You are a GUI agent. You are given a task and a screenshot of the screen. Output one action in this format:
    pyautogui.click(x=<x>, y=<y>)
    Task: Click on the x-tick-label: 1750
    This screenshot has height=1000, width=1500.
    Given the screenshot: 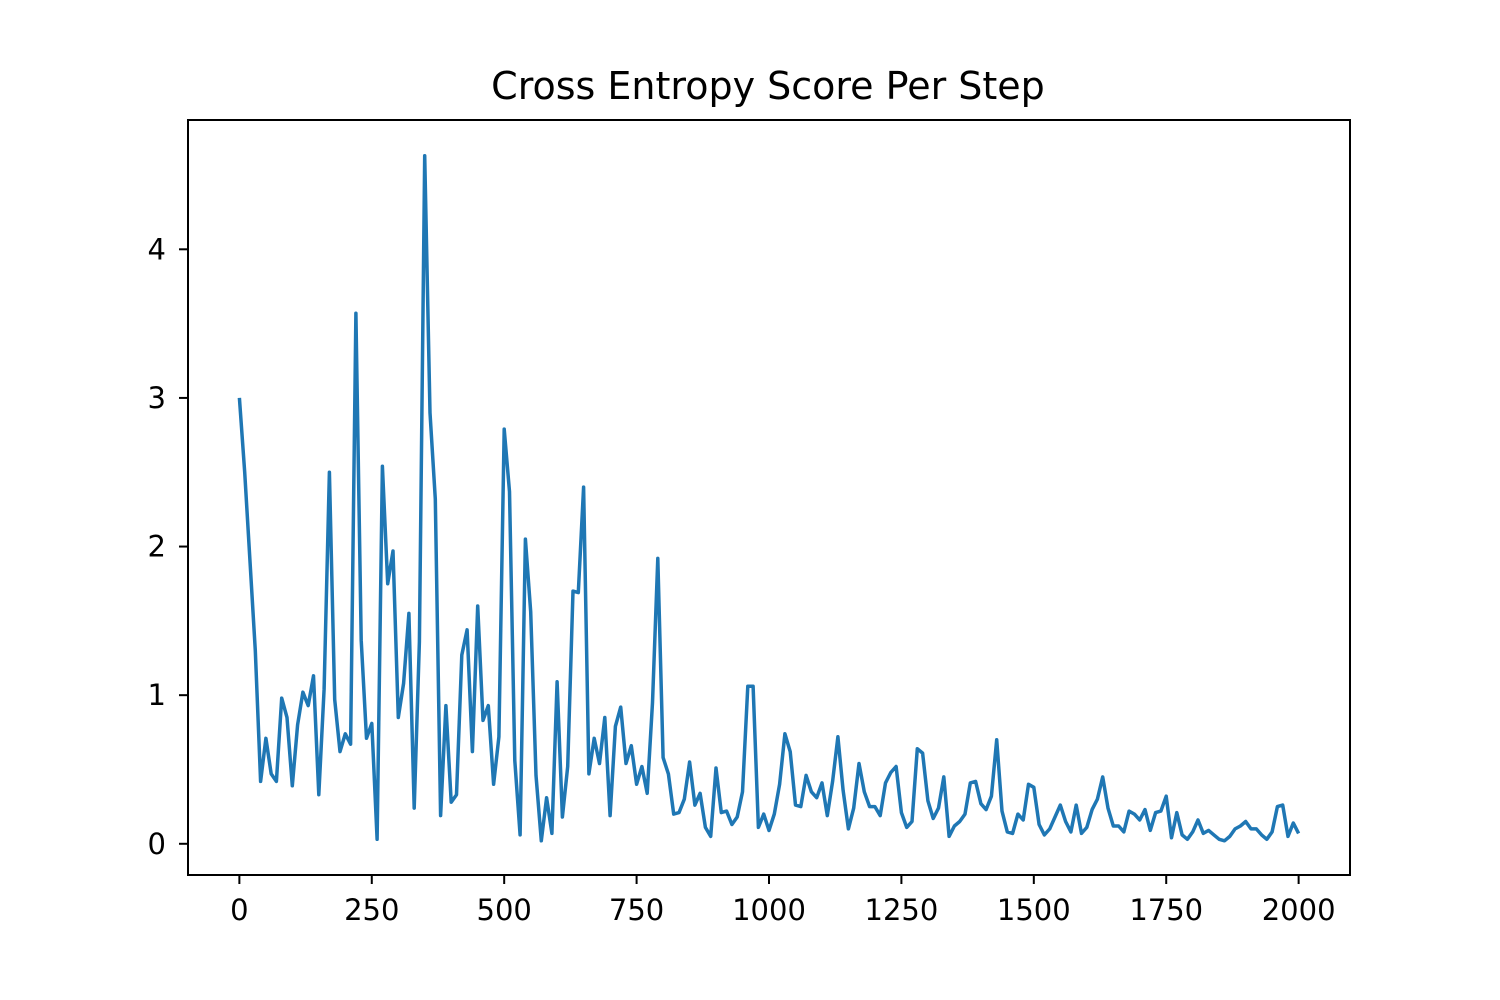 What is the action you would take?
    pyautogui.click(x=1166, y=910)
    